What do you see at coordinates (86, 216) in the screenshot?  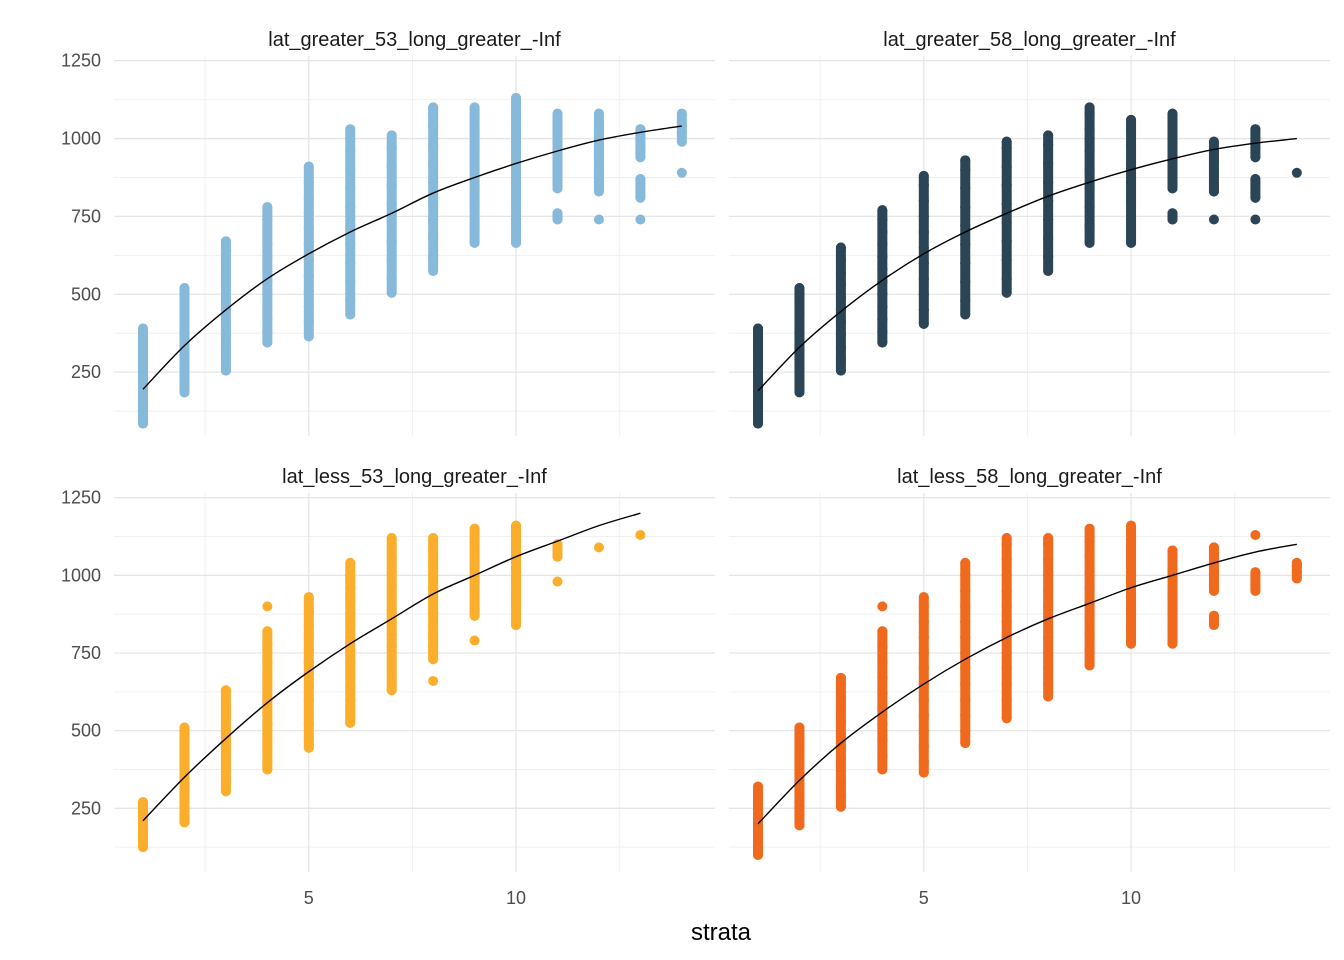 I see `y-tick-label: 750` at bounding box center [86, 216].